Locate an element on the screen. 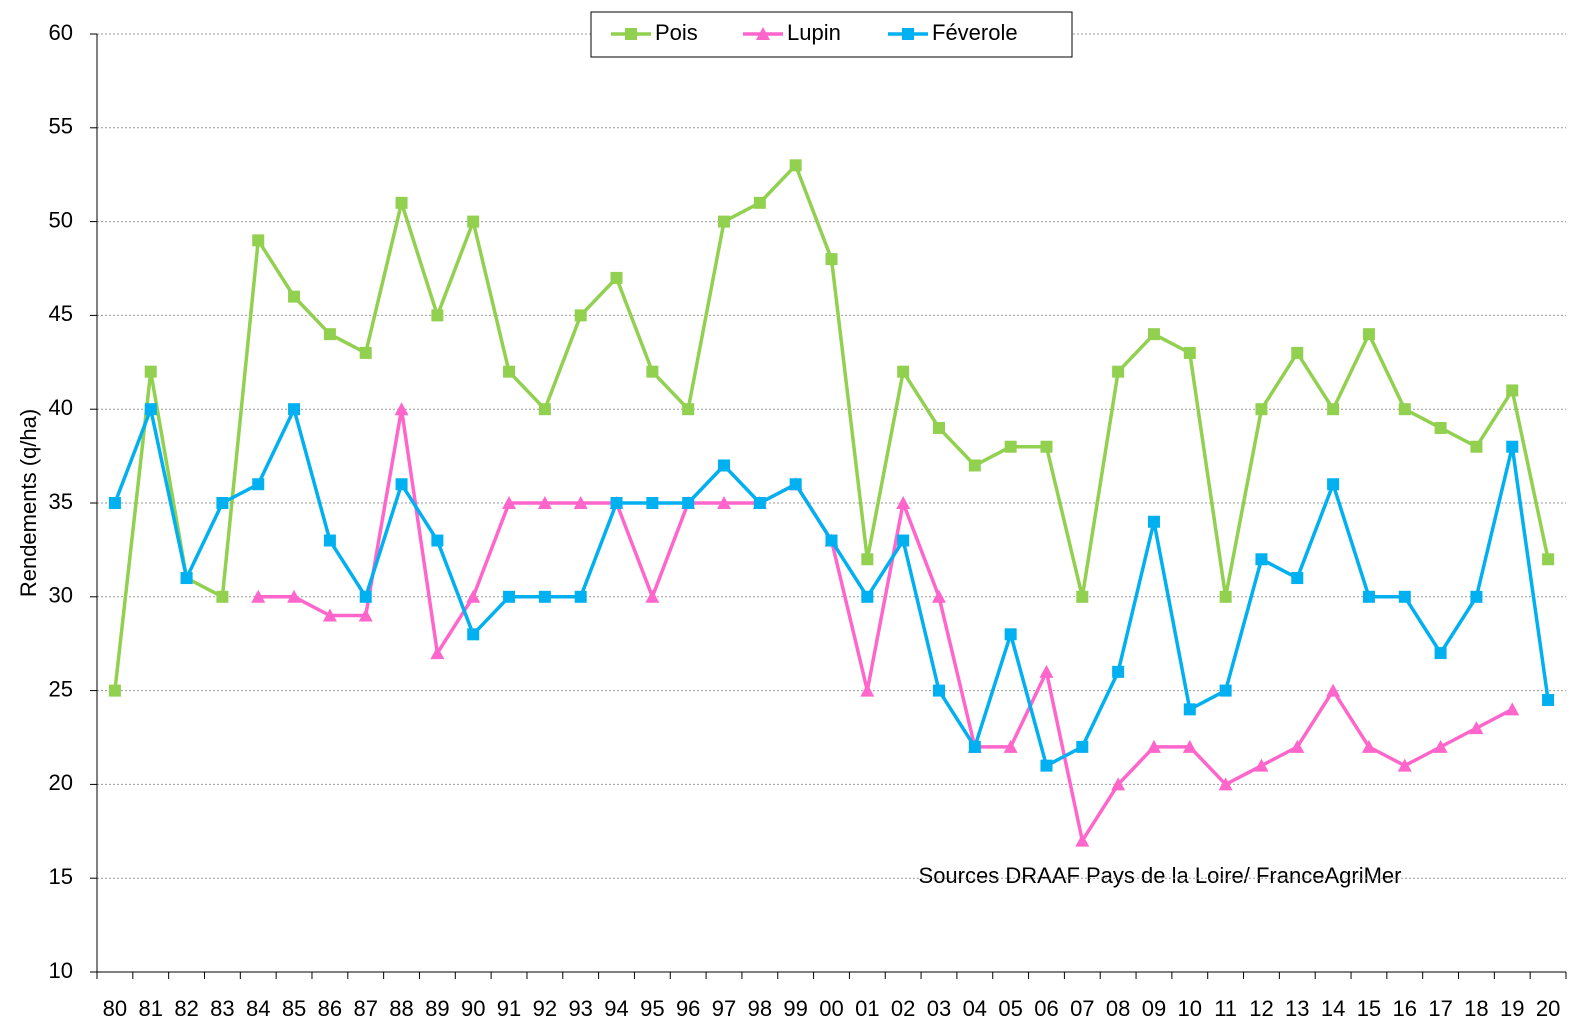 This screenshot has height=1034, width=1587. x-tick-label: 97 is located at coordinates (724, 1008).